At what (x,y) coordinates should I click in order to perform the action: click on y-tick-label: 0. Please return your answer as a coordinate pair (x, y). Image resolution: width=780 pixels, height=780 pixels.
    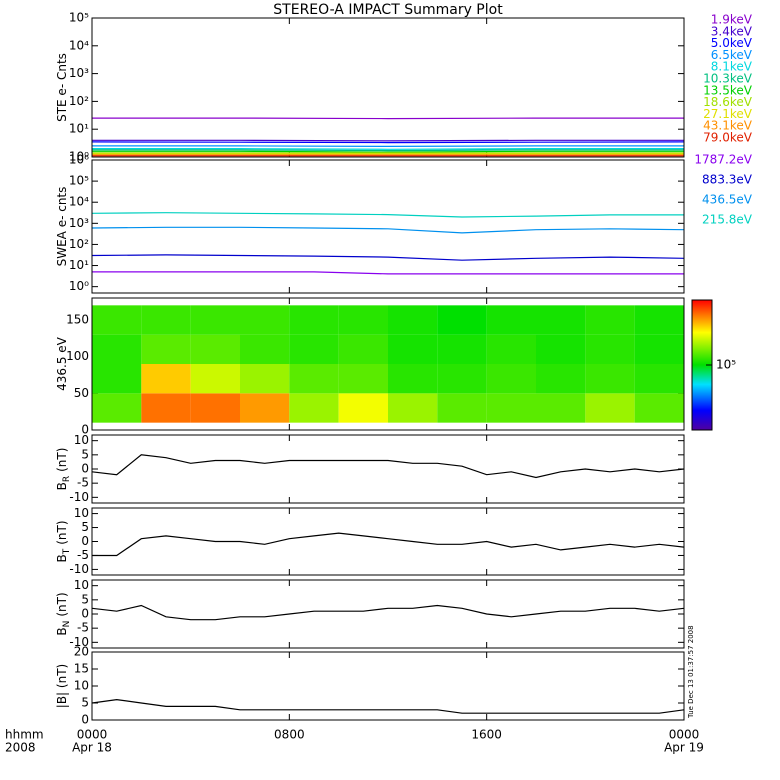
    Looking at the image, I should click on (85, 614).